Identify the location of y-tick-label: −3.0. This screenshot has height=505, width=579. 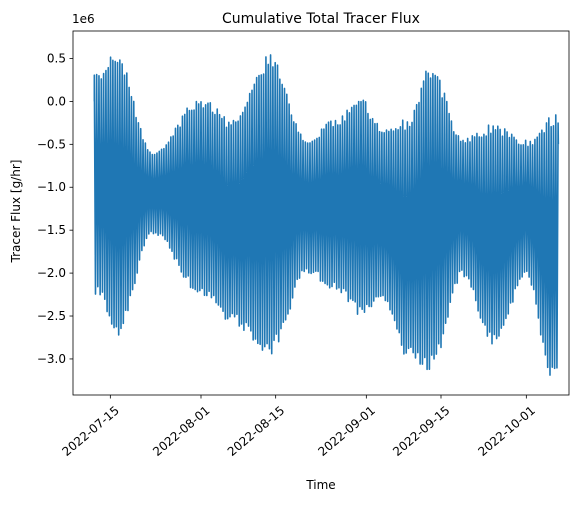
(51, 359).